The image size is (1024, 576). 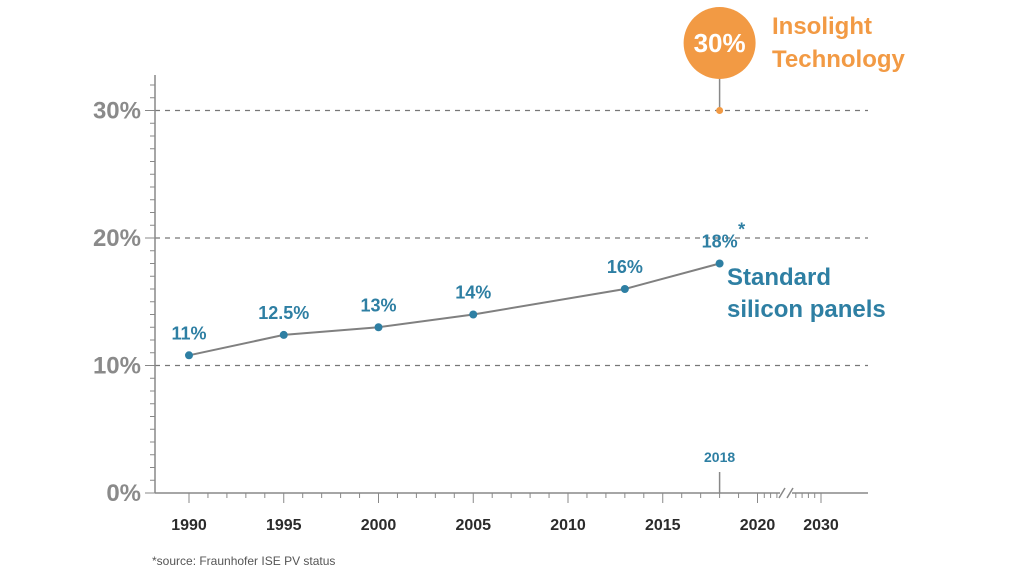 What do you see at coordinates (188, 333) in the screenshot?
I see `data-label: 11%` at bounding box center [188, 333].